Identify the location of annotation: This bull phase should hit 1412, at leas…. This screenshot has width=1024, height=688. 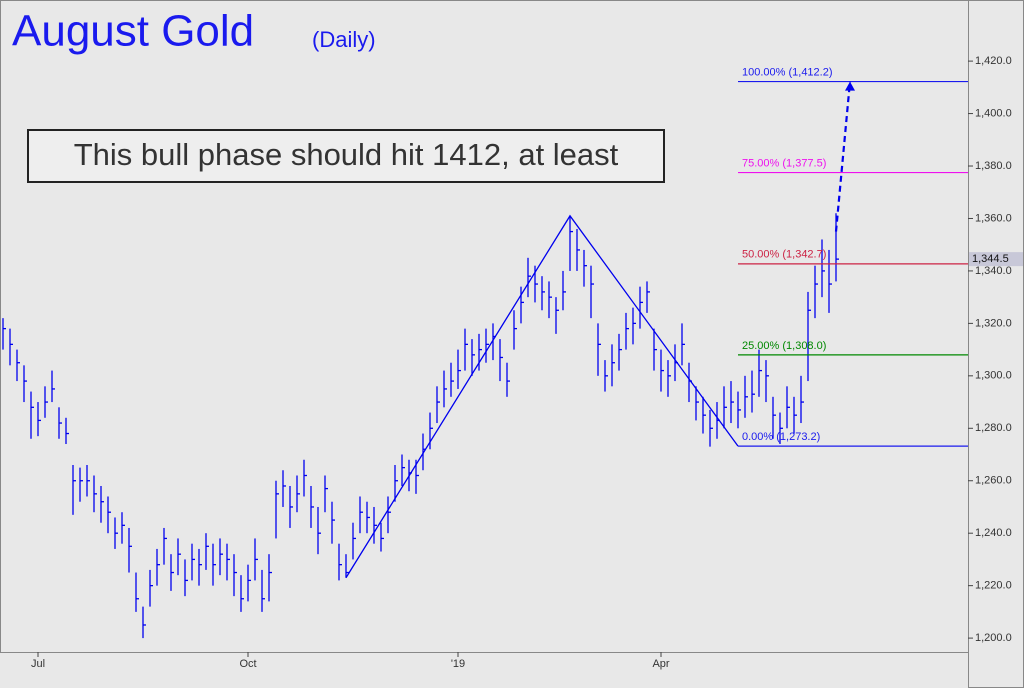
(346, 154).